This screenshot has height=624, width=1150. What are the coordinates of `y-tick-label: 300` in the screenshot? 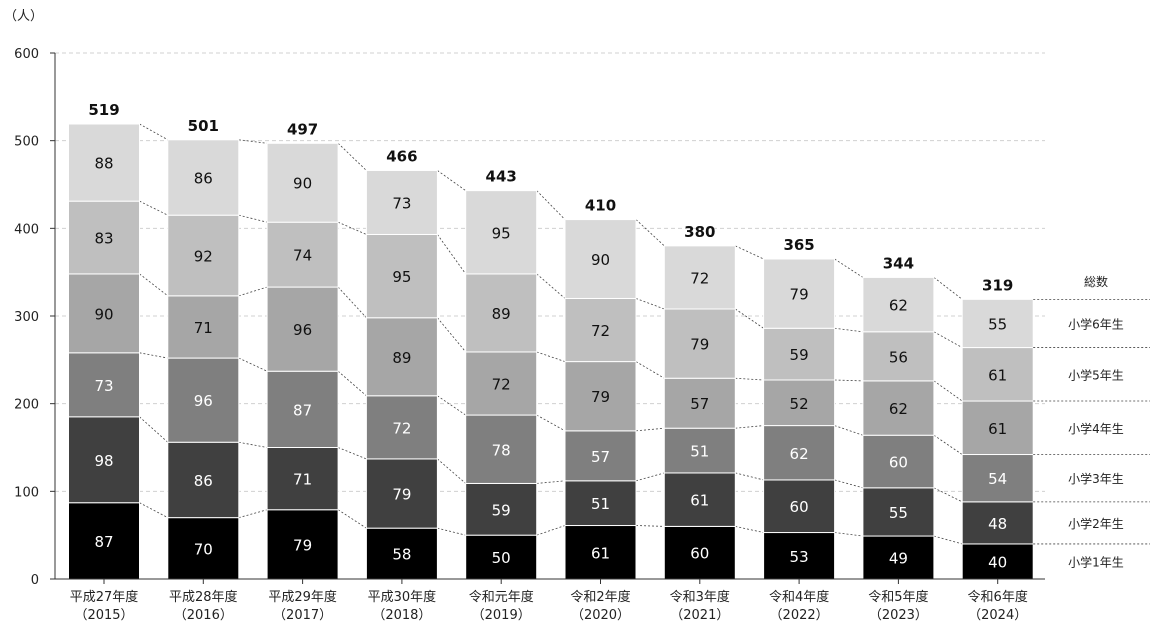 It's located at (26, 317).